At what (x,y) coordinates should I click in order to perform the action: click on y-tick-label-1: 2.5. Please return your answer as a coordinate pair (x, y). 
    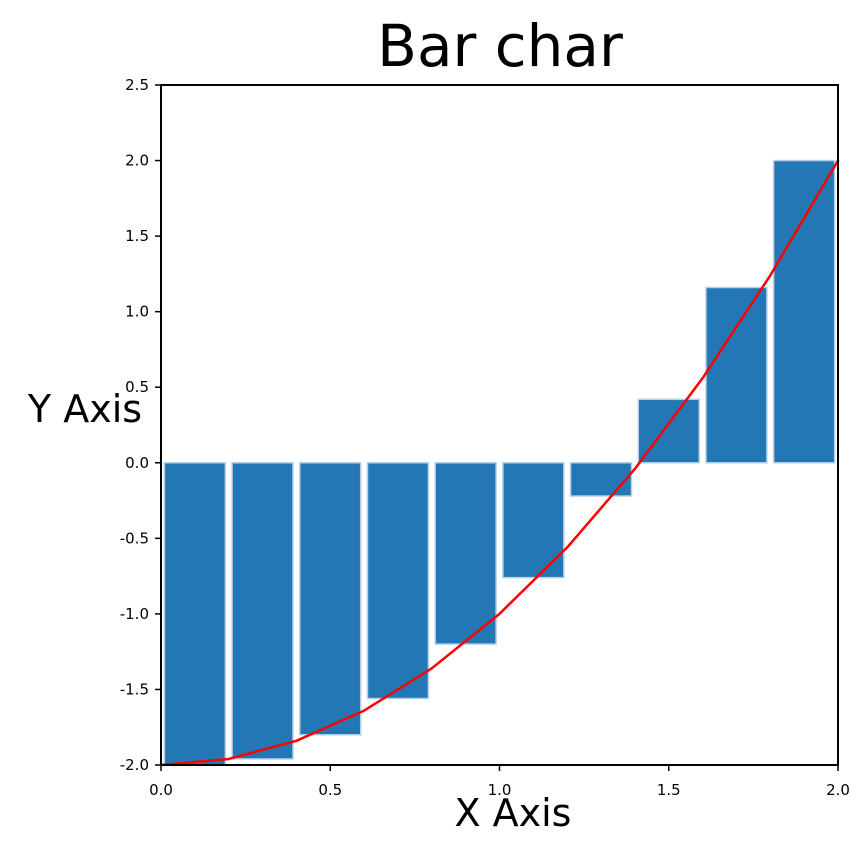
    Looking at the image, I should click on (137, 85).